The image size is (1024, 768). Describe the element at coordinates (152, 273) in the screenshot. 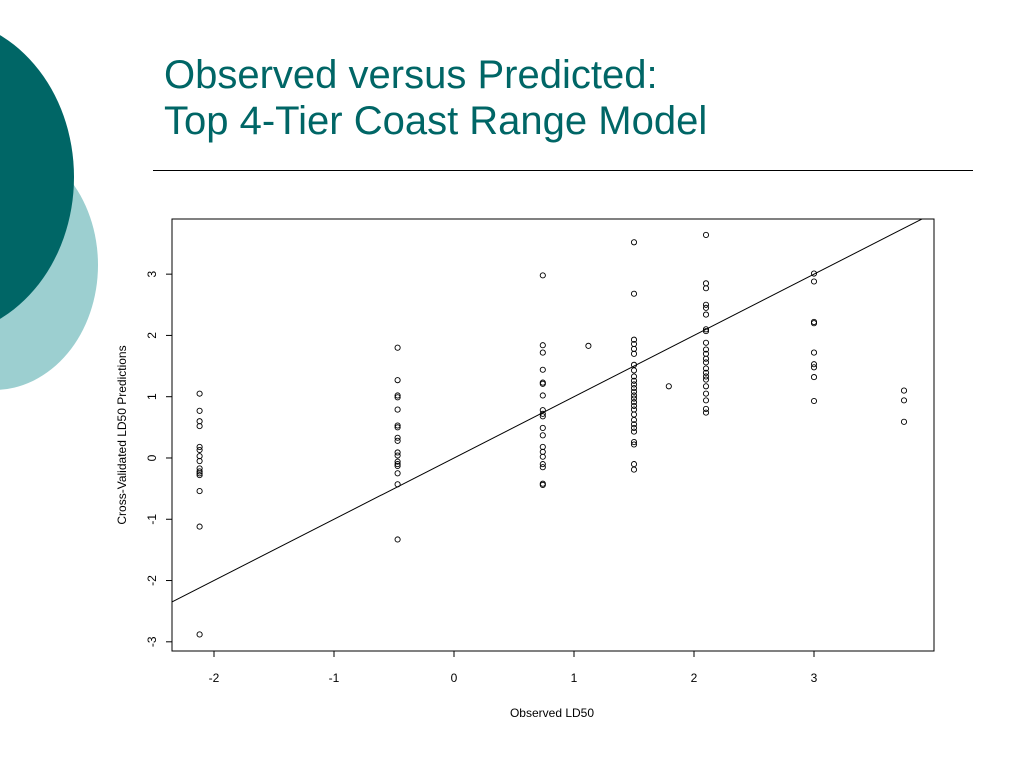

I see `y-tick-label: 3` at that location.